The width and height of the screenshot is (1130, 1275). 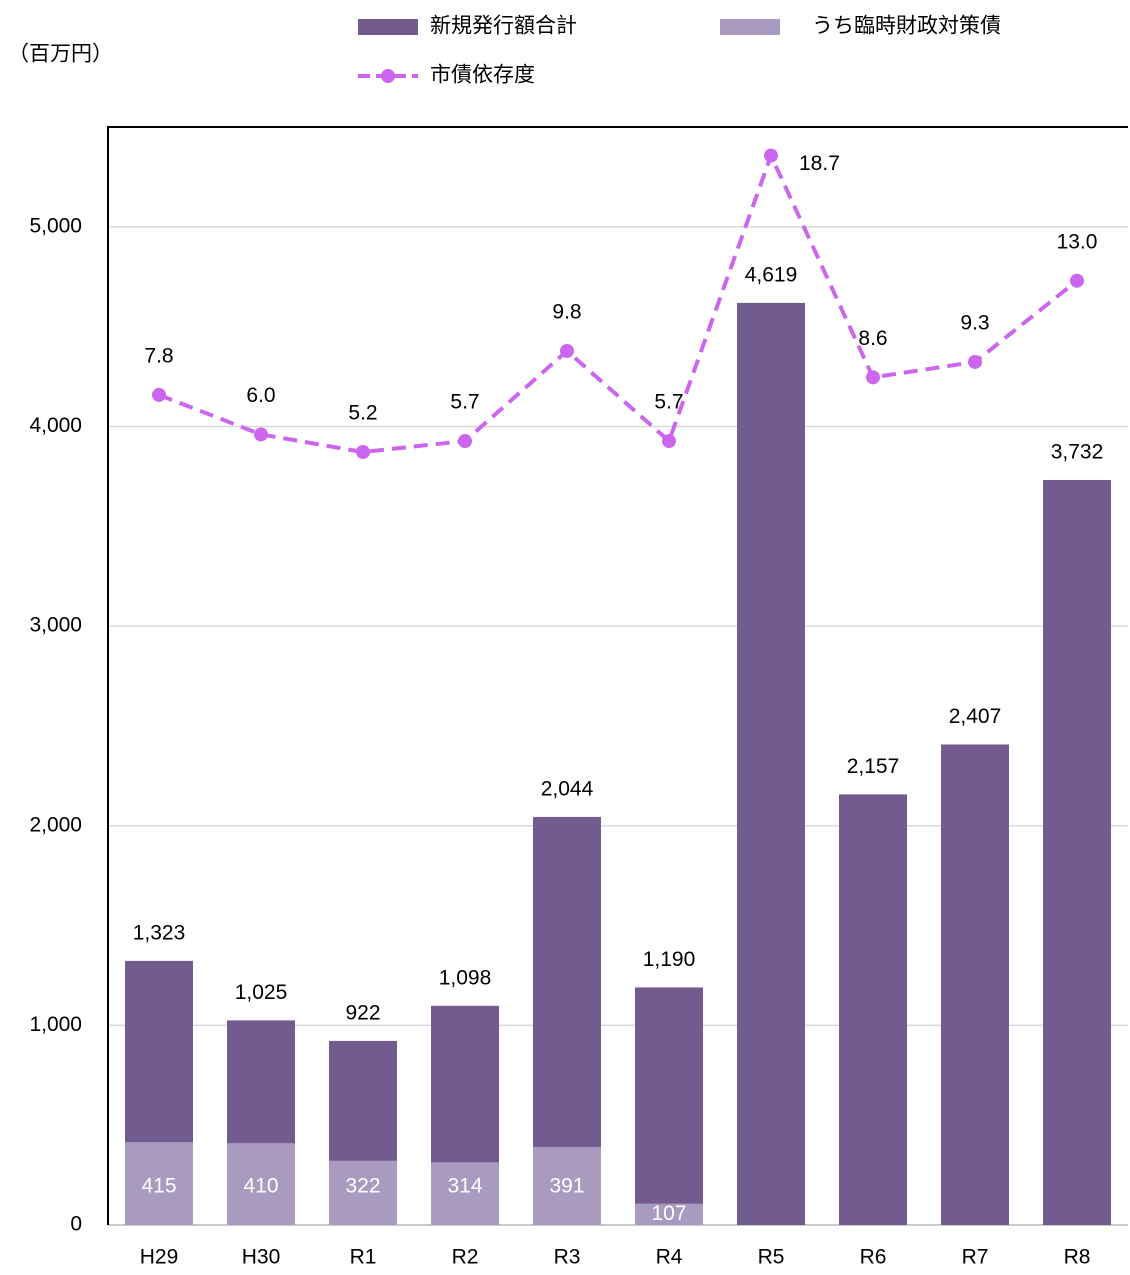 What do you see at coordinates (465, 1257) in the screenshot?
I see `x-tick-label: R2` at bounding box center [465, 1257].